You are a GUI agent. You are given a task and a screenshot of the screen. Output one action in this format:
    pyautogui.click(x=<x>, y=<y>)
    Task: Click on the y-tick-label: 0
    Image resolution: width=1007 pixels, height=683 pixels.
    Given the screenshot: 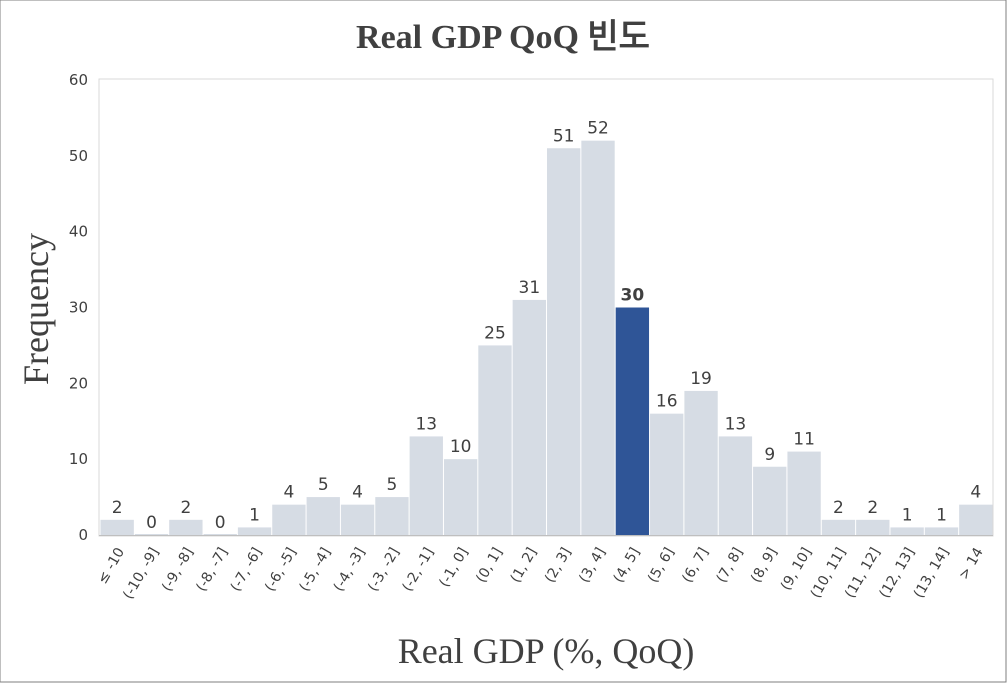 What is the action you would take?
    pyautogui.click(x=83, y=535)
    